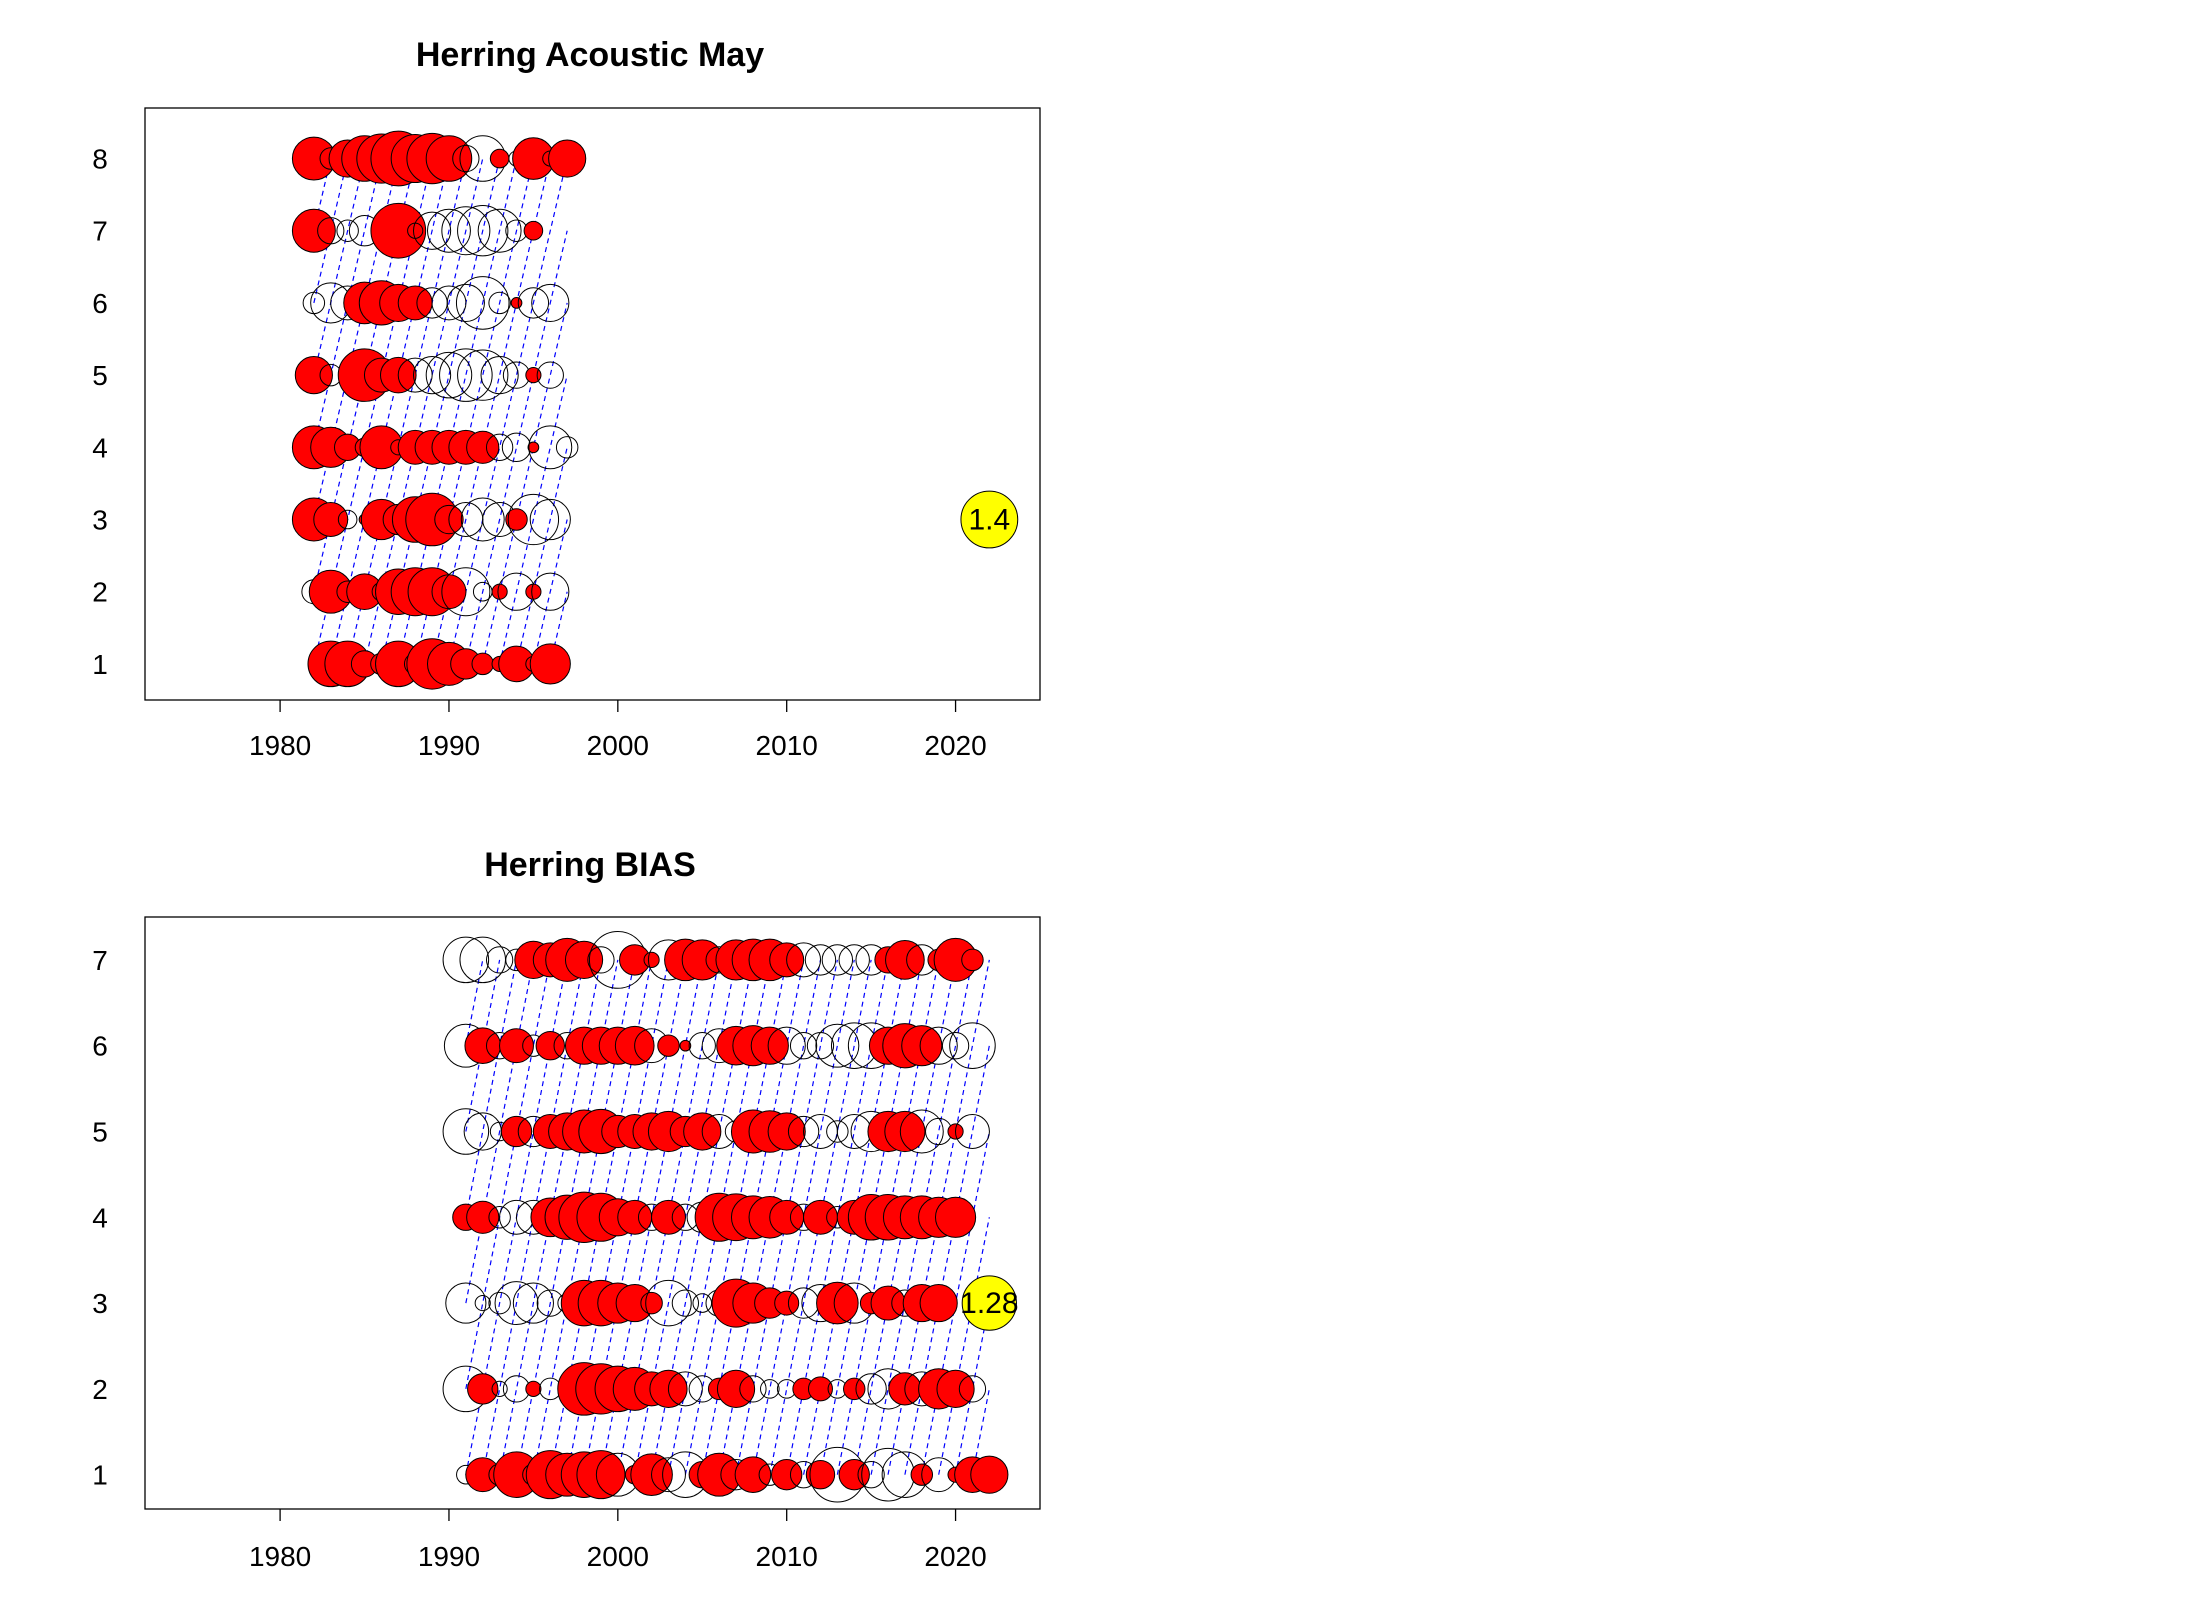  I want to click on y-tick-label: 1, so click(100, 664).